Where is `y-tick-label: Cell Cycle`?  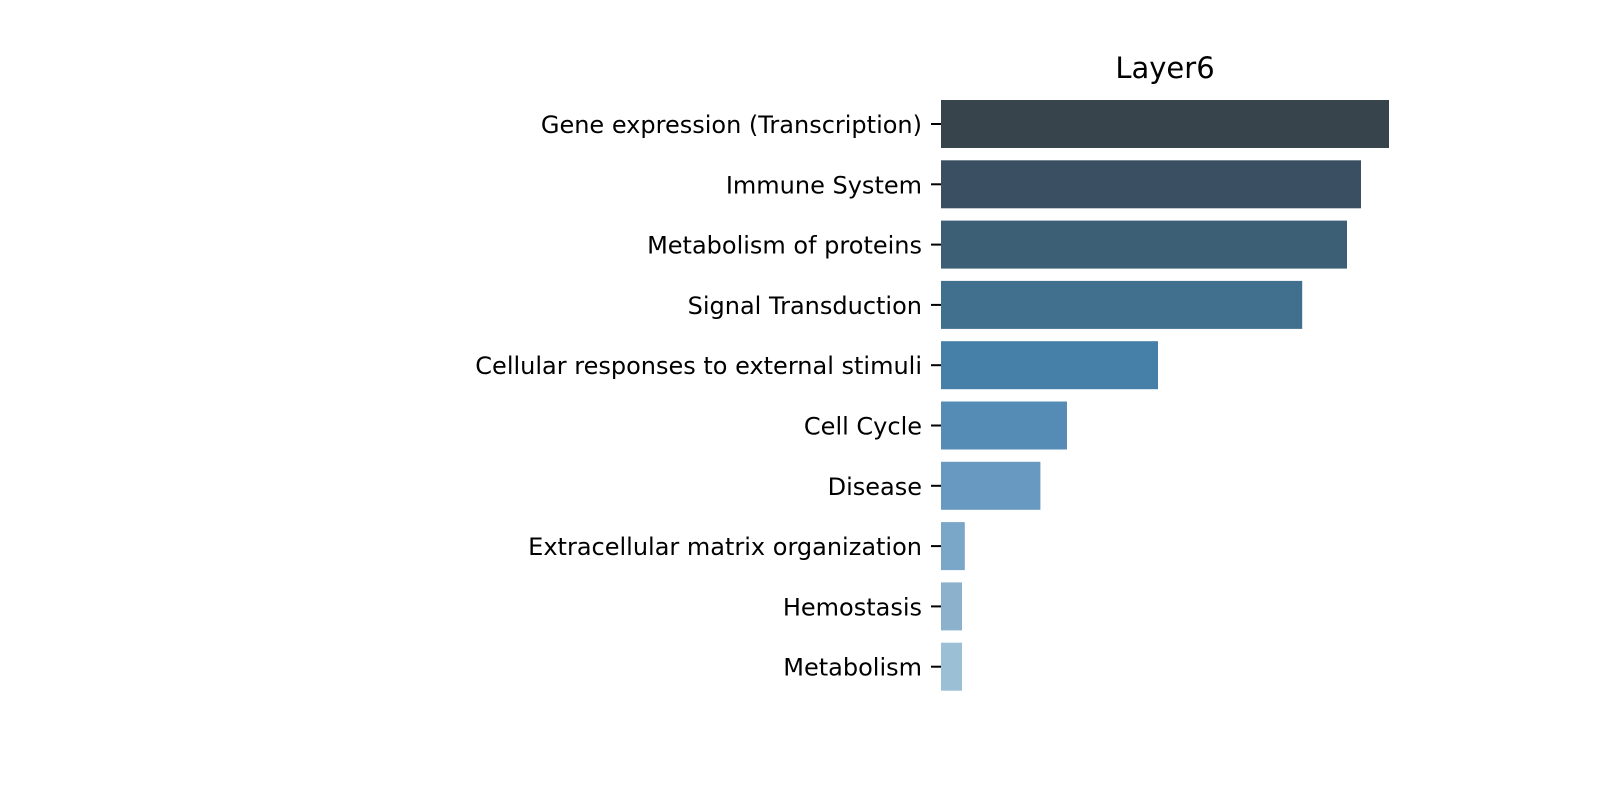
y-tick-label: Cell Cycle is located at coordinates (863, 427).